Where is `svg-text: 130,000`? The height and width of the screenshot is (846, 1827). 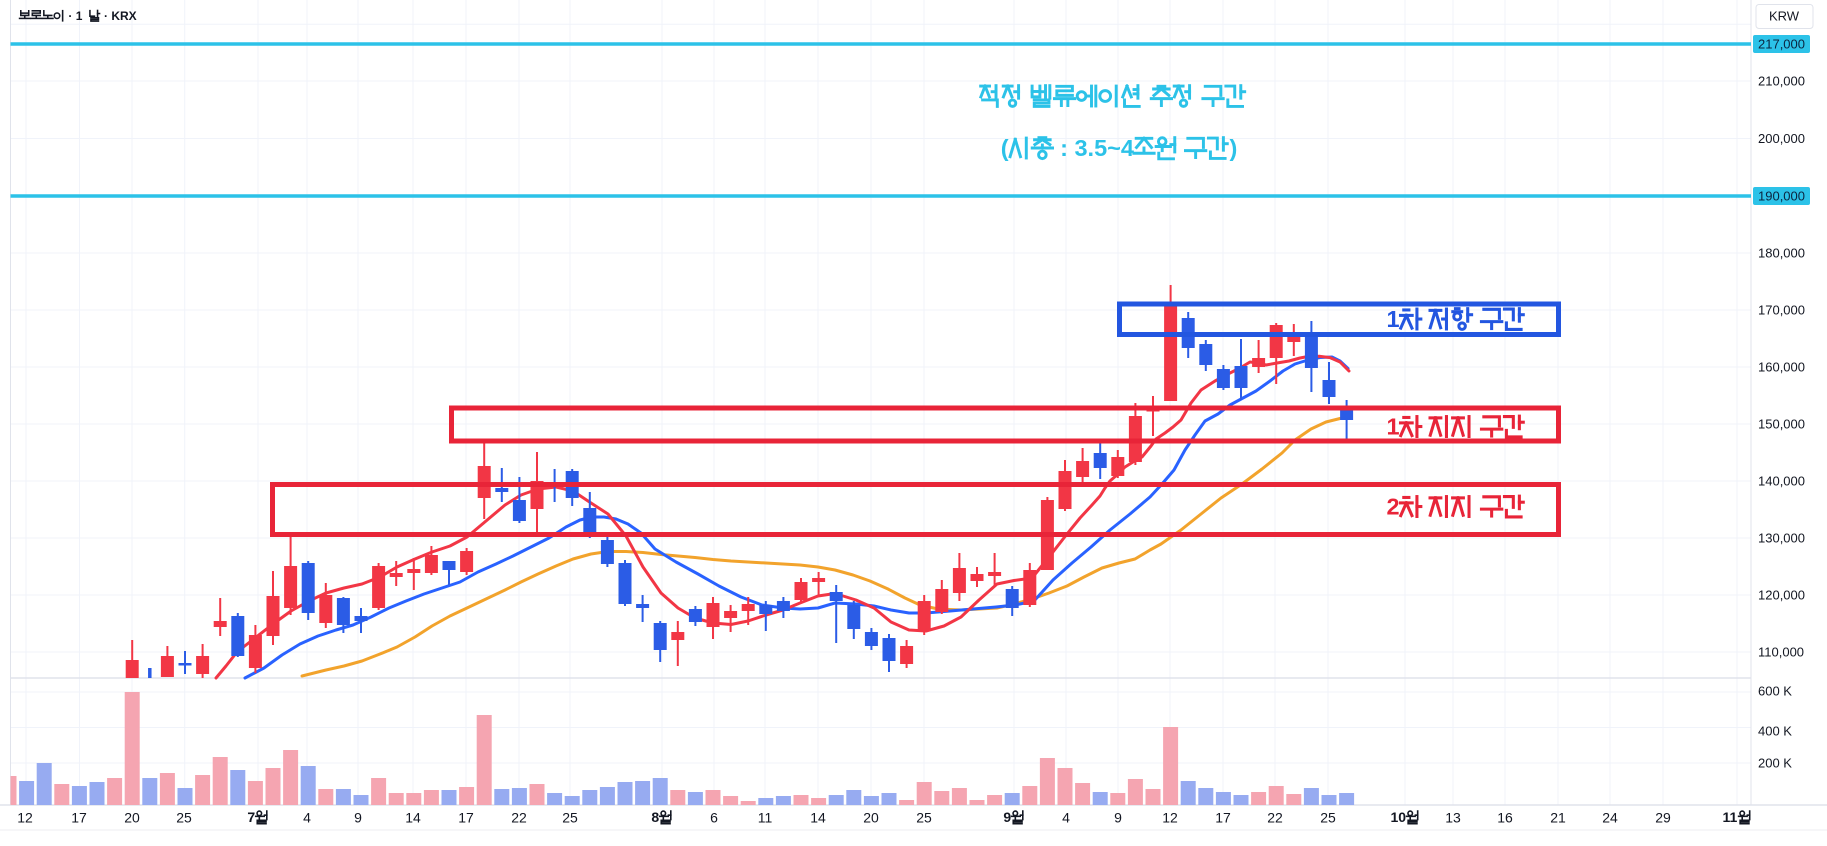 svg-text: 130,000 is located at coordinates (1781, 538).